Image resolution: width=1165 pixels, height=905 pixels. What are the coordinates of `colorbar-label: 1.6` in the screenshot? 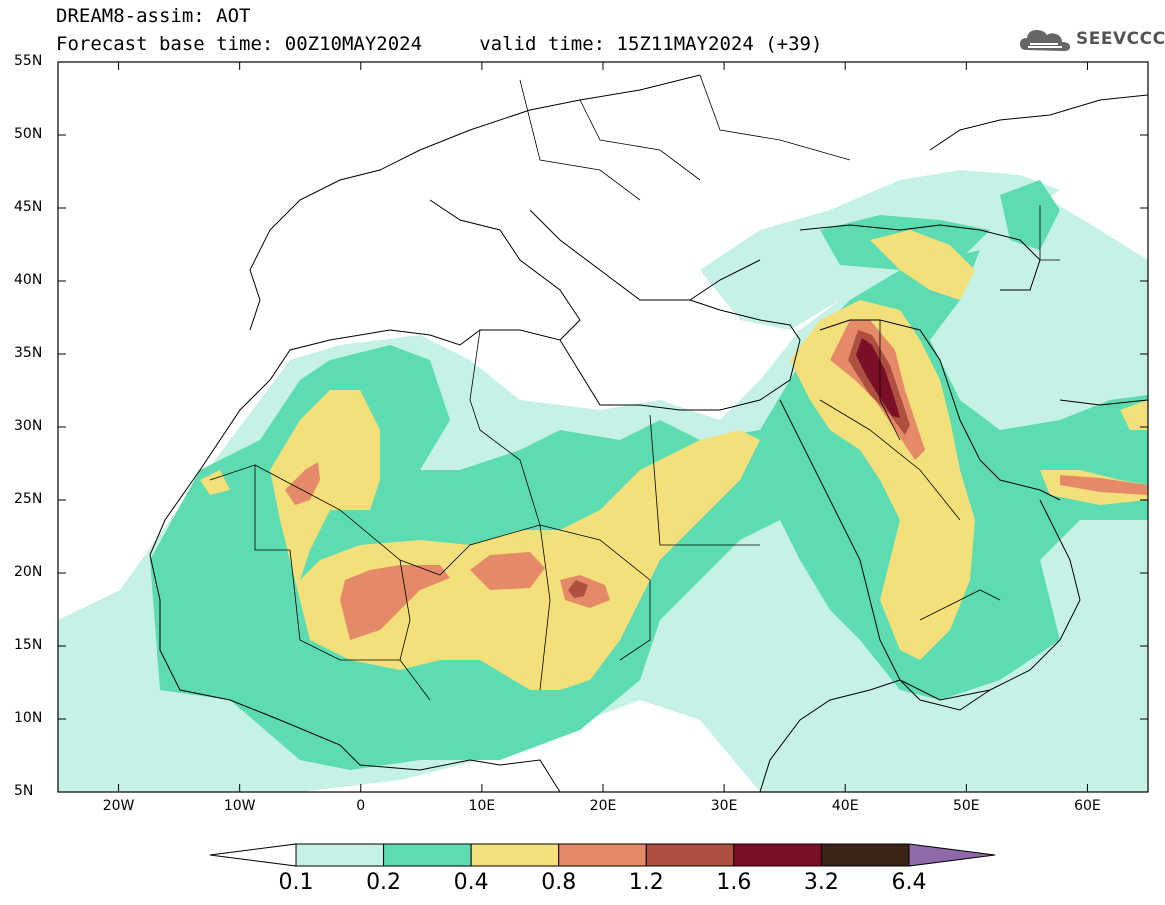 It's located at (734, 882).